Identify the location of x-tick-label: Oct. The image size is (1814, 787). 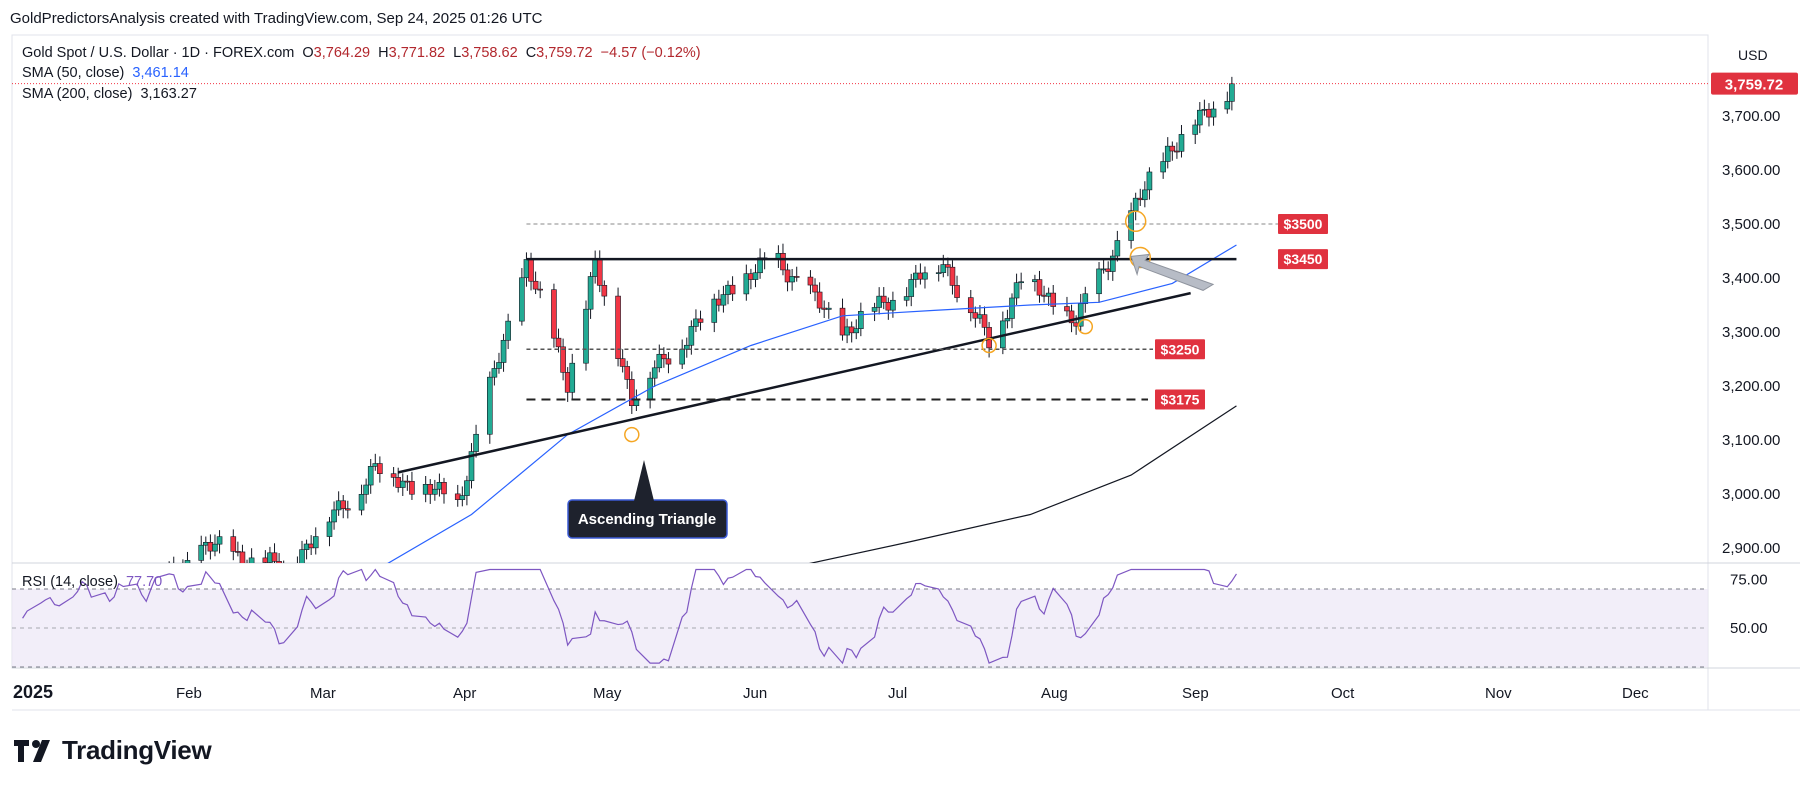
(1343, 693).